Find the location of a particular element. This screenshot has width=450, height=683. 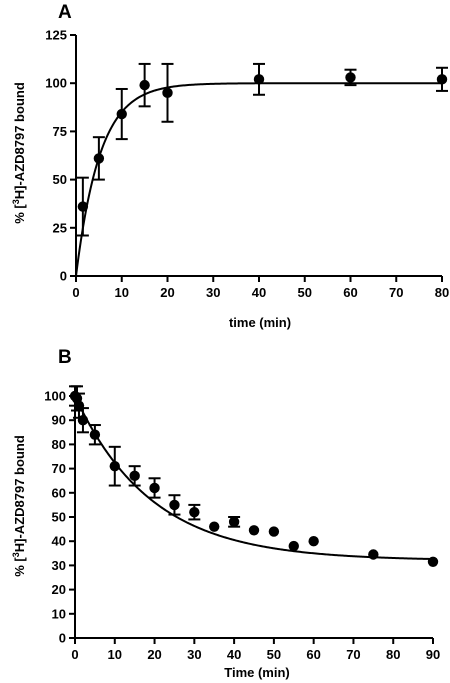

panel-b-x-tick-label: 30 is located at coordinates (194, 654).